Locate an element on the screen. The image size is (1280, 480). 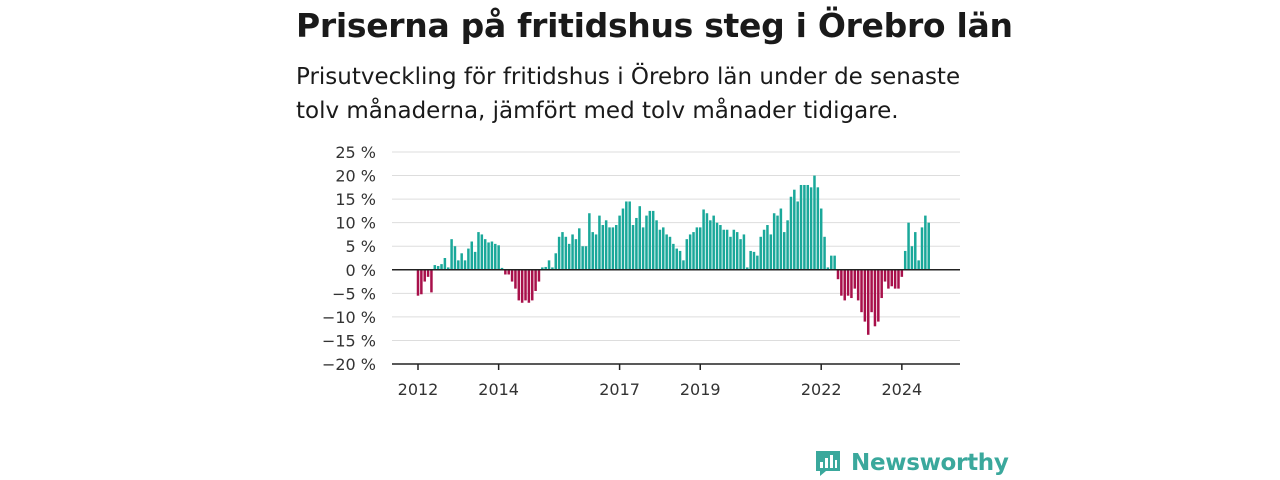
y-tick-label: 20 % is located at coordinates (355, 176).